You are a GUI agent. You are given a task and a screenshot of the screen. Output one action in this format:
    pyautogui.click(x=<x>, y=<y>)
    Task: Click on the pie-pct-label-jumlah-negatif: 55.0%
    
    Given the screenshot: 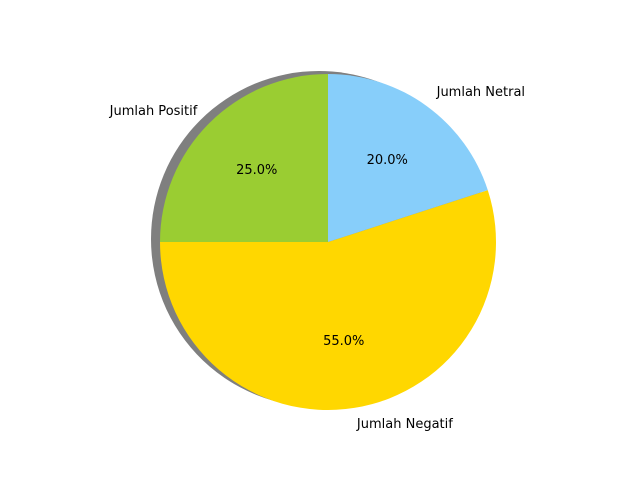 What is the action you would take?
    pyautogui.click(x=343, y=341)
    